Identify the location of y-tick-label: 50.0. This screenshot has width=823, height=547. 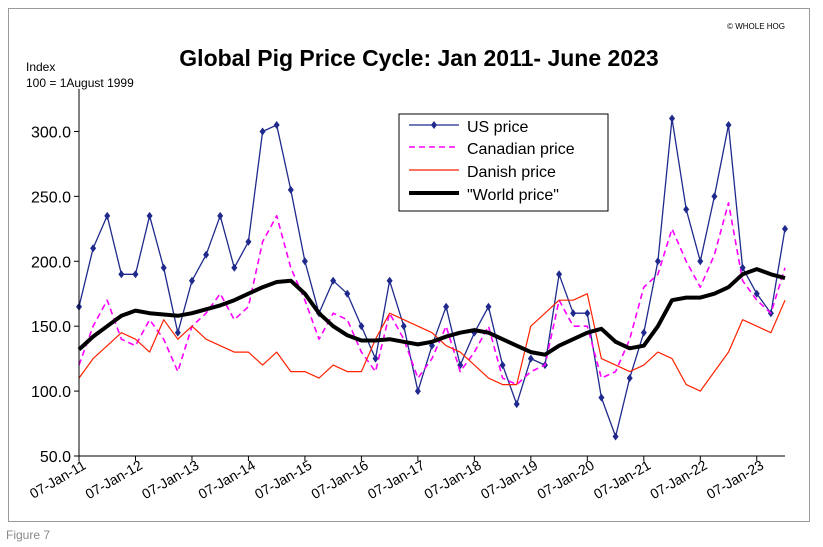
(55, 457).